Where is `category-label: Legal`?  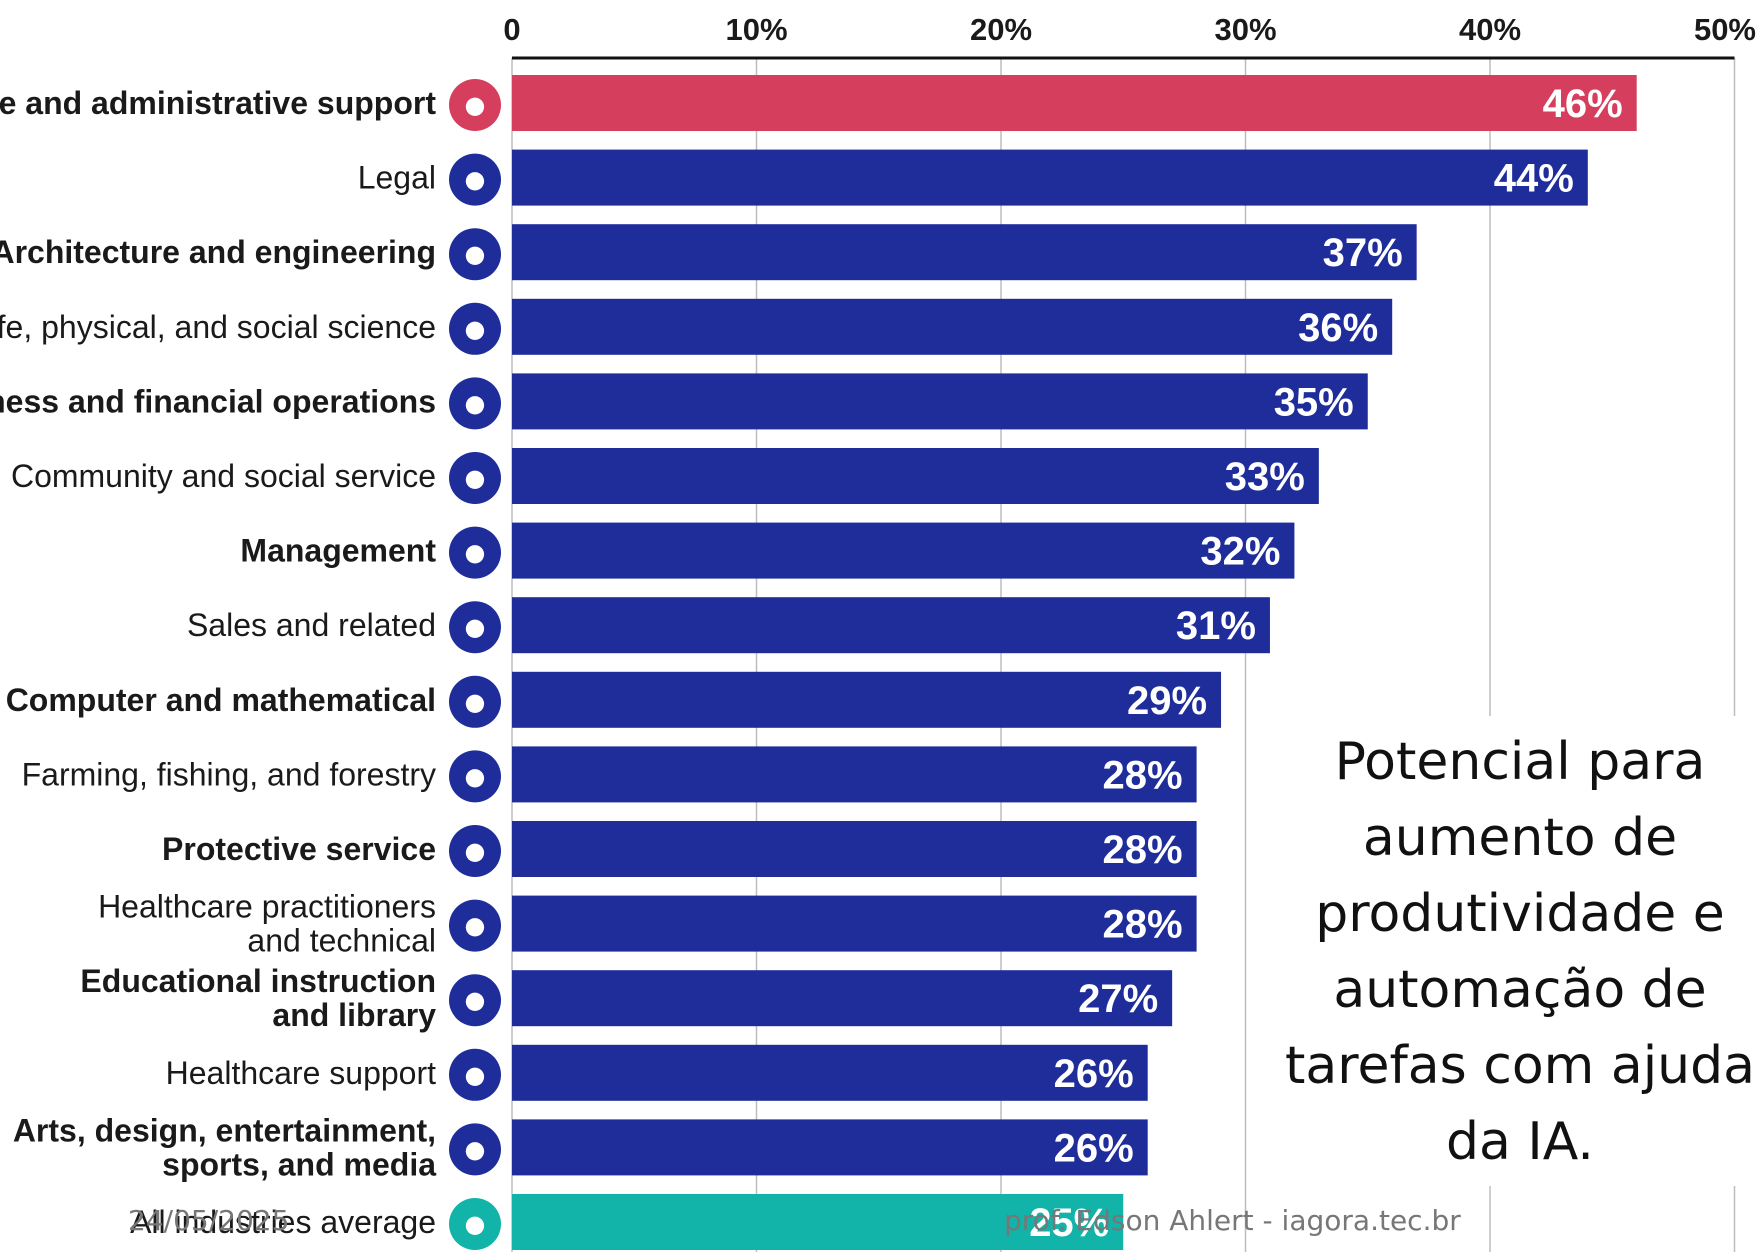
category-label: Legal is located at coordinates (397, 178).